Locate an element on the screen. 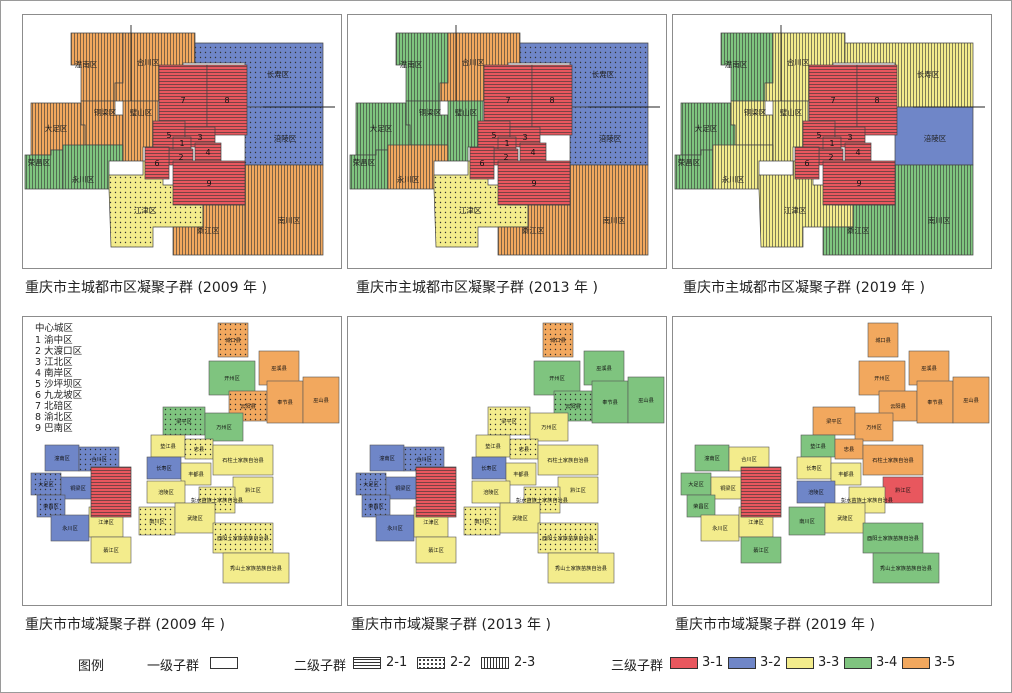 This screenshot has height=693, width=1012. district-label-3: 铜梁区 is located at coordinates (105, 112).